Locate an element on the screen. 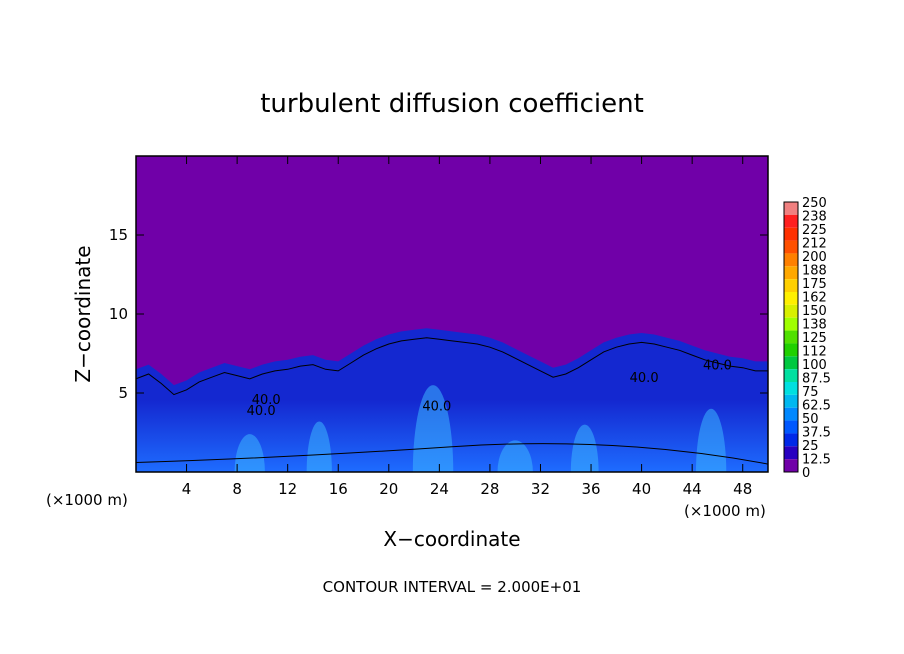  contour-lines: 40.040.040.040.040.0 is located at coordinates (452, 401).